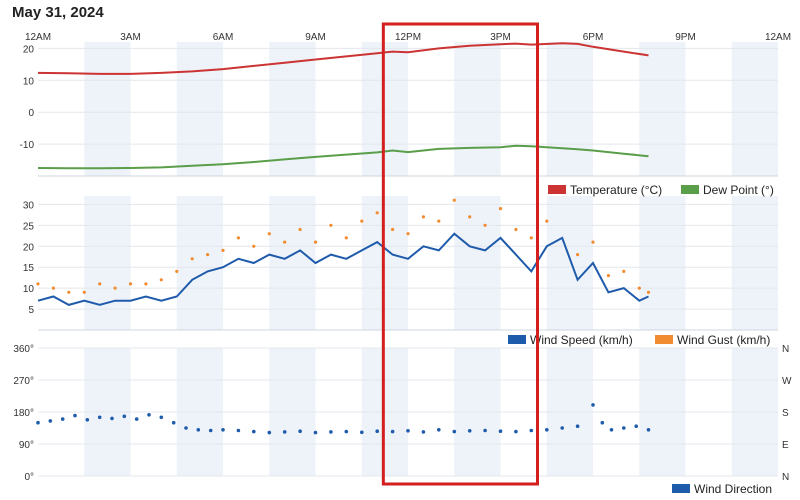 The image size is (800, 500). Describe the element at coordinates (130, 37) in the screenshot. I see `time-axis-label: 3AM` at that location.